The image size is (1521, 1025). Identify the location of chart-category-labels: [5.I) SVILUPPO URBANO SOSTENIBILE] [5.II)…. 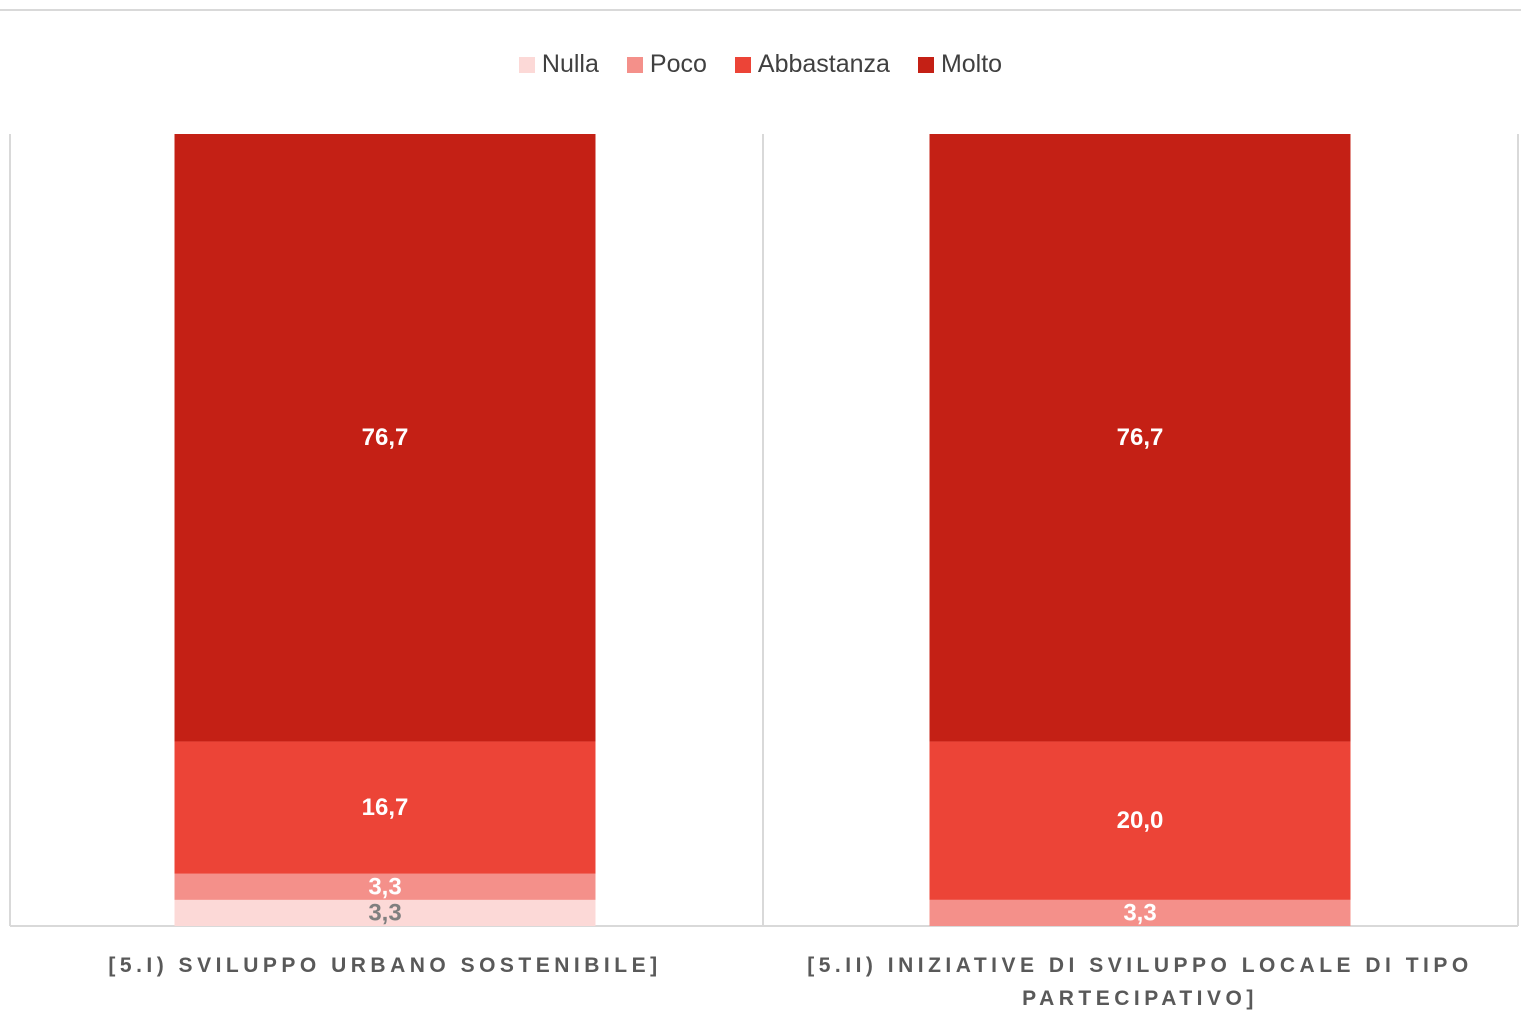
(790, 982).